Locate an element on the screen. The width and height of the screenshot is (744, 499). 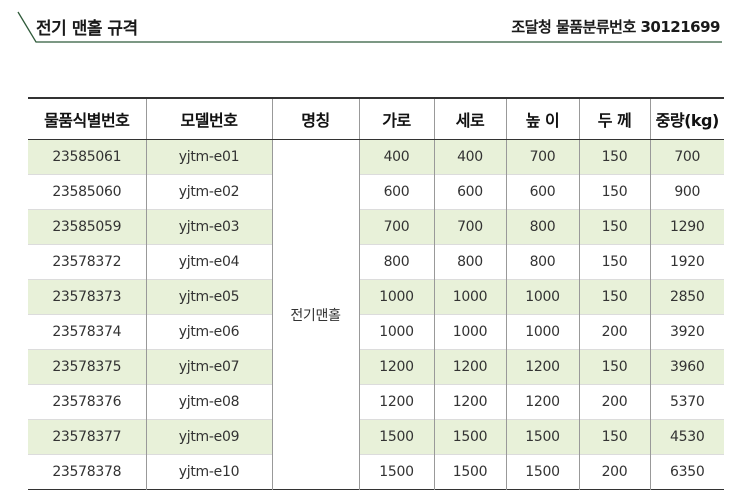
product-name-cell: 전기맨홀 is located at coordinates (315, 314).